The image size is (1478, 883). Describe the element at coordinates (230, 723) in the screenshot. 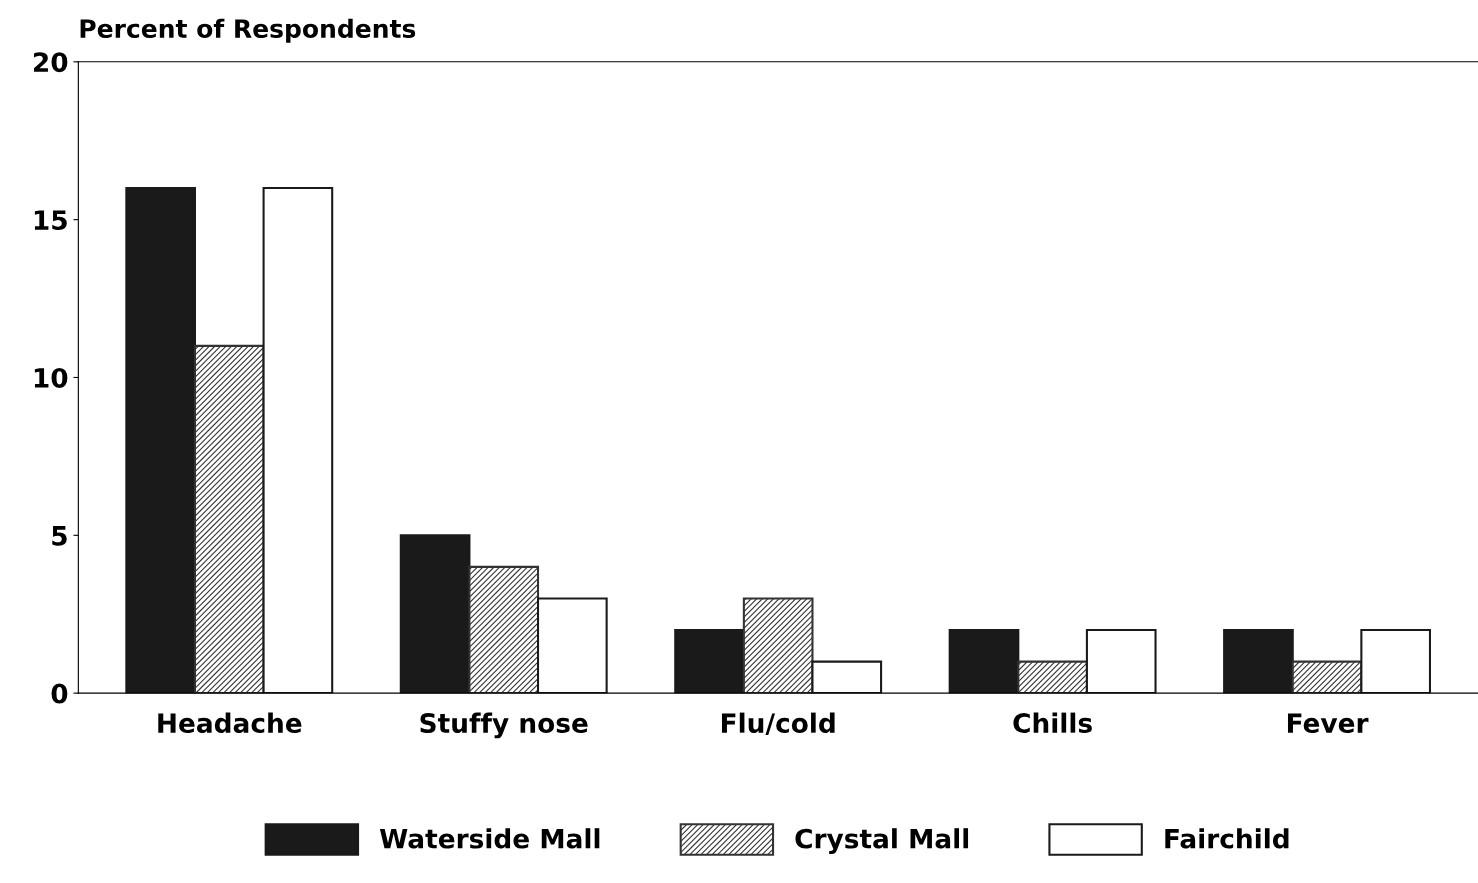

I see `x-tick-label: Headache` at that location.